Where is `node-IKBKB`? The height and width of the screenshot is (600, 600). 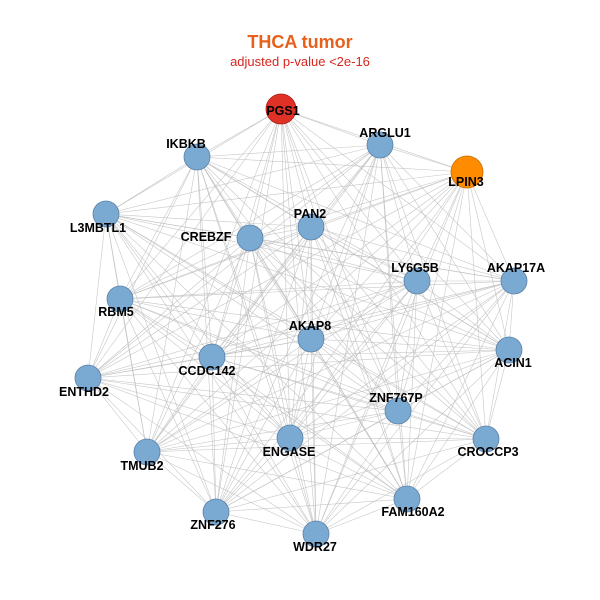
node-IKBKB is located at coordinates (197, 157).